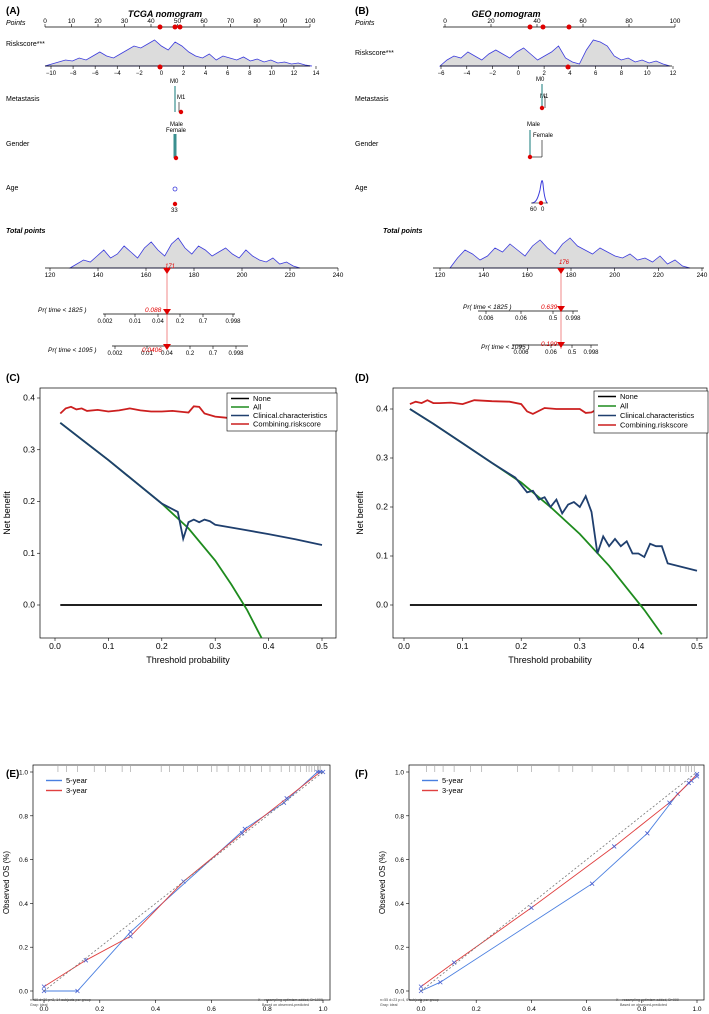  I want to click on tick-label: −4, so click(467, 74).